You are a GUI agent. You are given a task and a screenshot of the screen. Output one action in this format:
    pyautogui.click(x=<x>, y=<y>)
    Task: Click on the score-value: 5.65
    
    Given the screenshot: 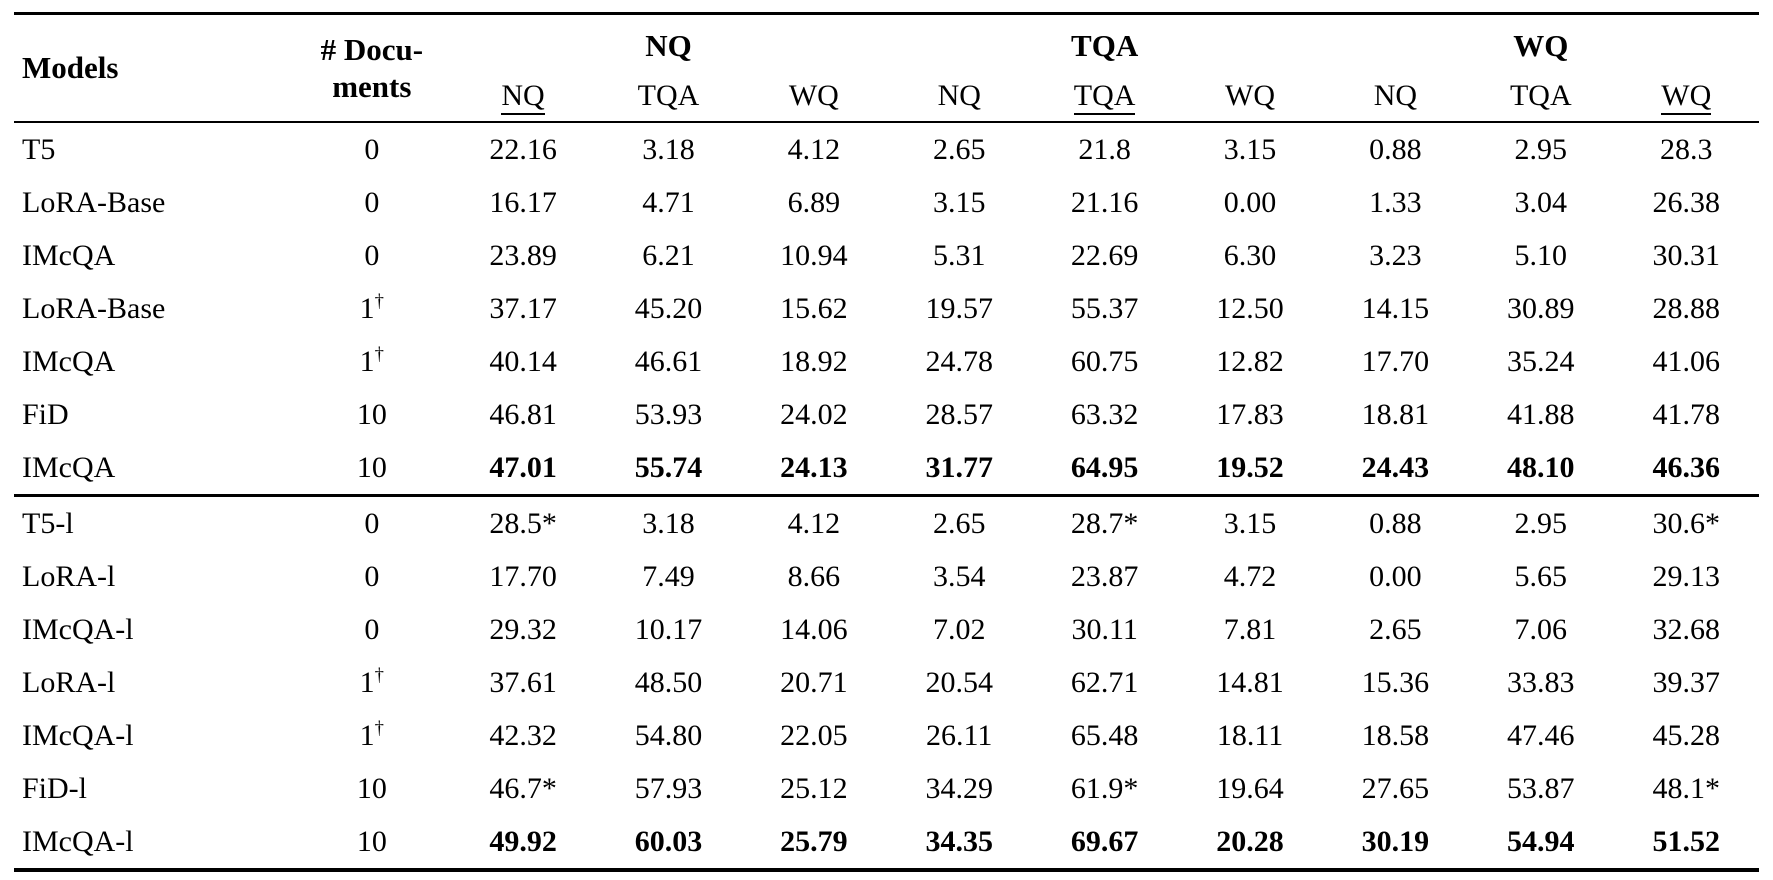 What is the action you would take?
    pyautogui.click(x=1541, y=576)
    